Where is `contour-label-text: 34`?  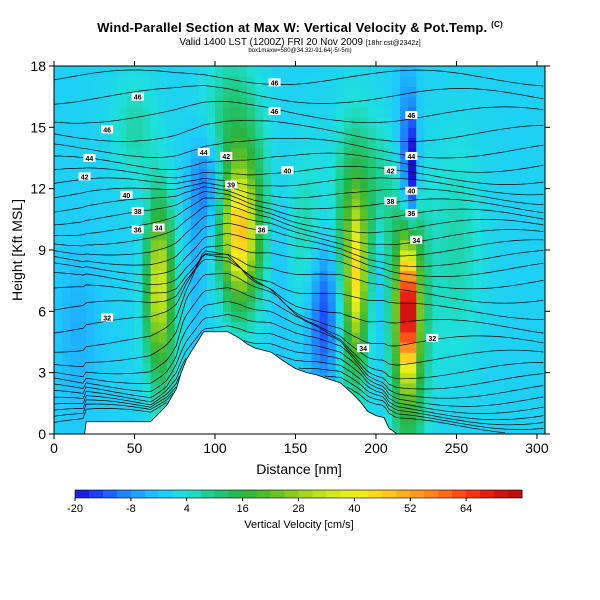 contour-label-text: 34 is located at coordinates (363, 349).